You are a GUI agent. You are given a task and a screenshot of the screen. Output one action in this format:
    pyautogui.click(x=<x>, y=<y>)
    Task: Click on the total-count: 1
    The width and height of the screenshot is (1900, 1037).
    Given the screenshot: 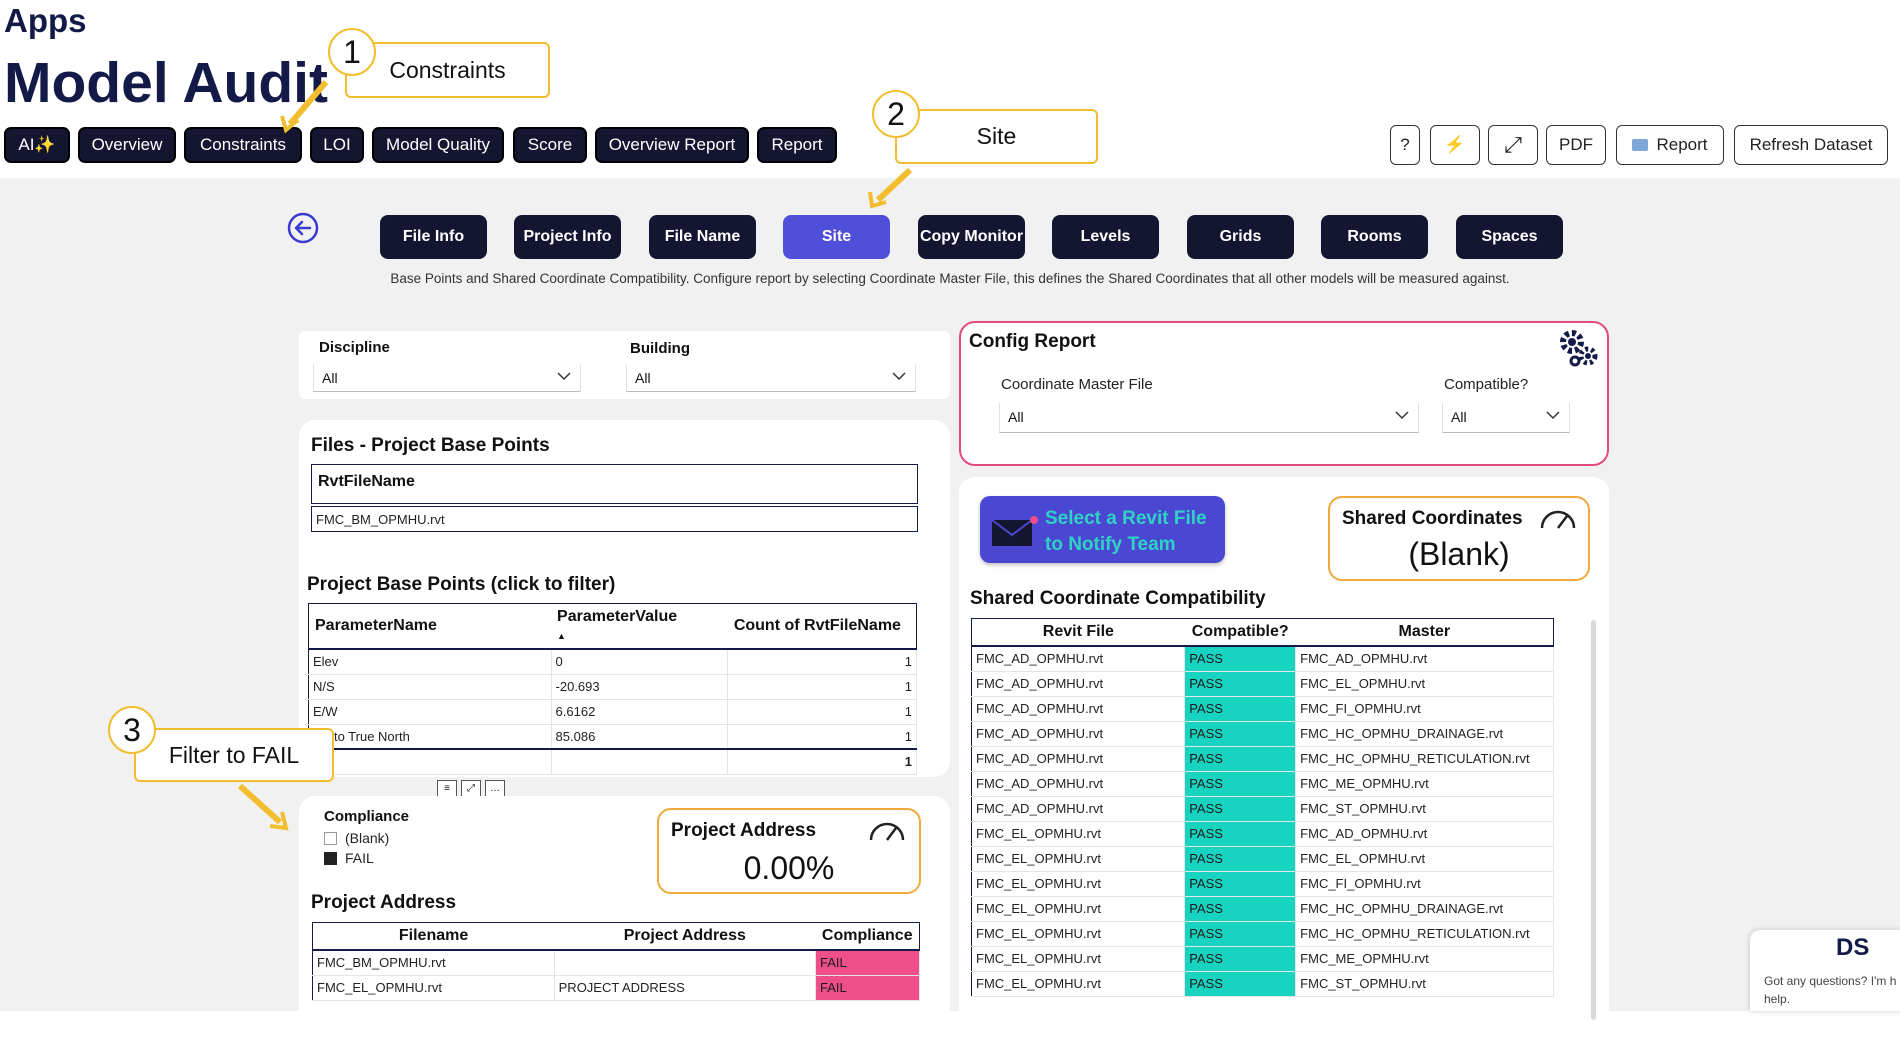 What is the action you would take?
    pyautogui.click(x=822, y=762)
    